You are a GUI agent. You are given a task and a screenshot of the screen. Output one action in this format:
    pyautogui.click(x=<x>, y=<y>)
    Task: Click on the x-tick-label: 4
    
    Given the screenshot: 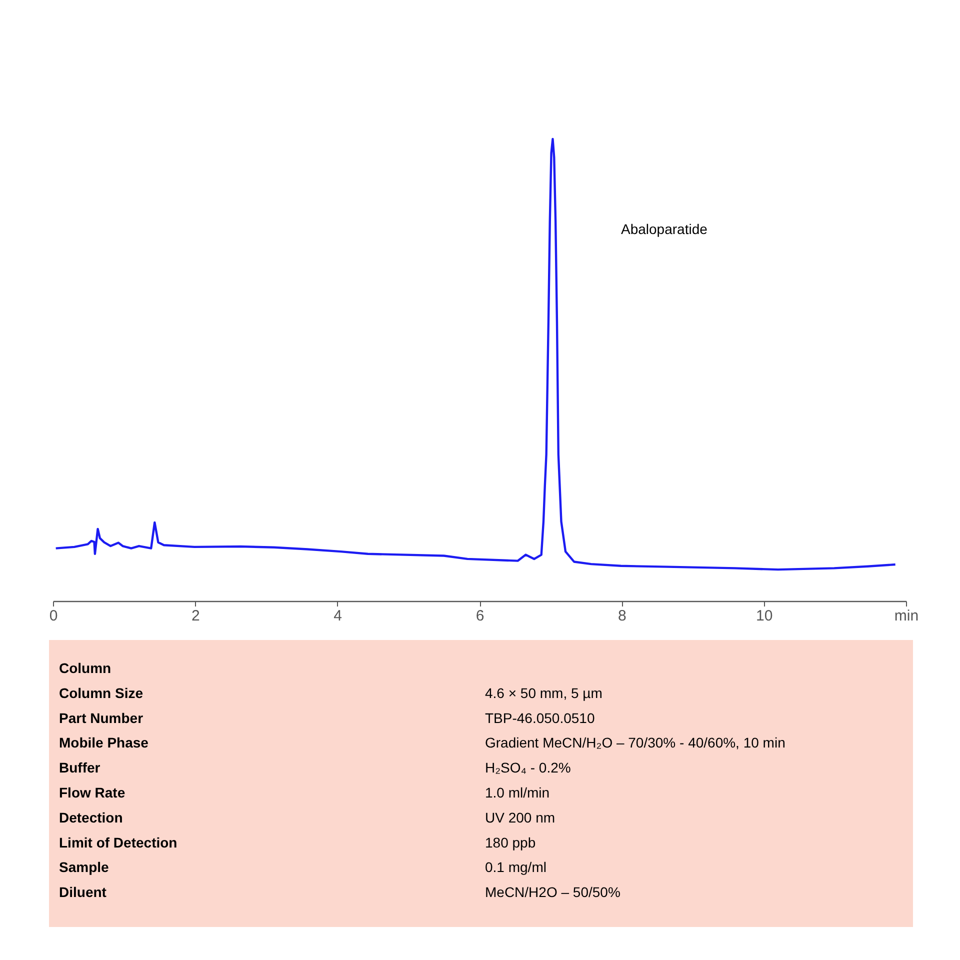 What is the action you would take?
    pyautogui.click(x=338, y=616)
    